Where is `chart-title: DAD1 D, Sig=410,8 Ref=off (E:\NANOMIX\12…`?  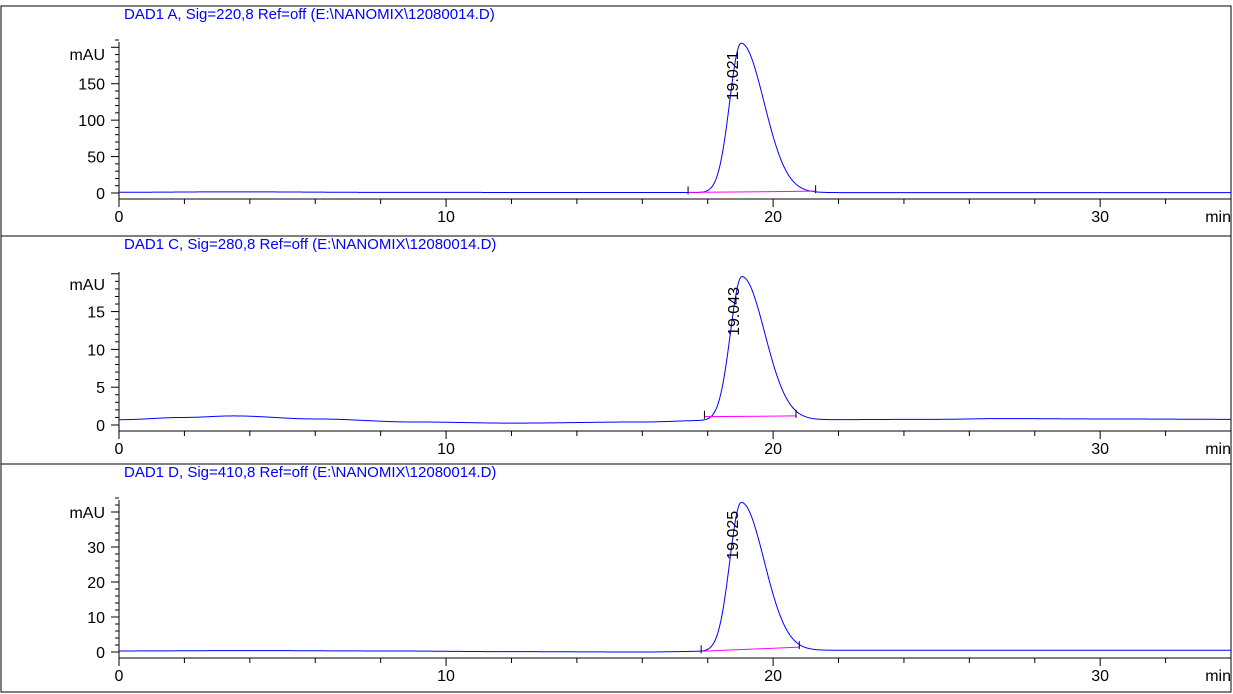
chart-title: DAD1 D, Sig=410,8 Ref=off (E:\NANOMIX\12… is located at coordinates (310, 472).